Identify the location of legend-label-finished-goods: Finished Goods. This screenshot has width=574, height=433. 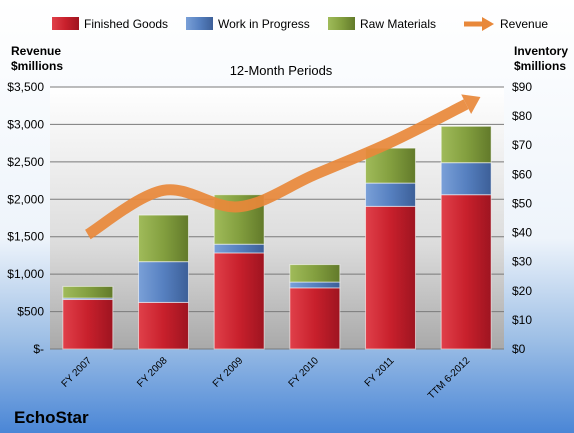
(126, 24).